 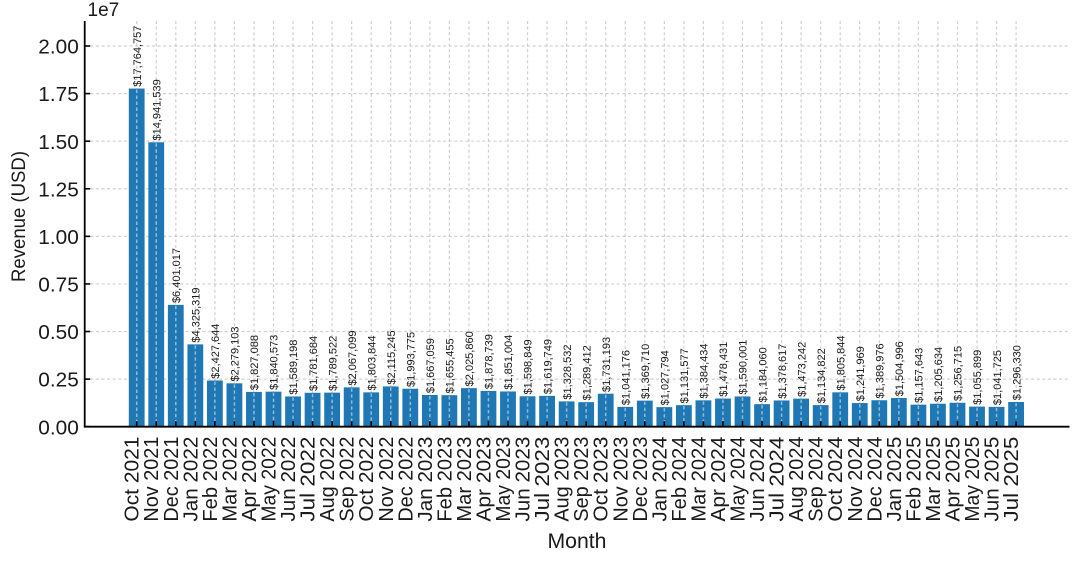 I want to click on svg-text: $2,427,644, so click(x=216, y=351).